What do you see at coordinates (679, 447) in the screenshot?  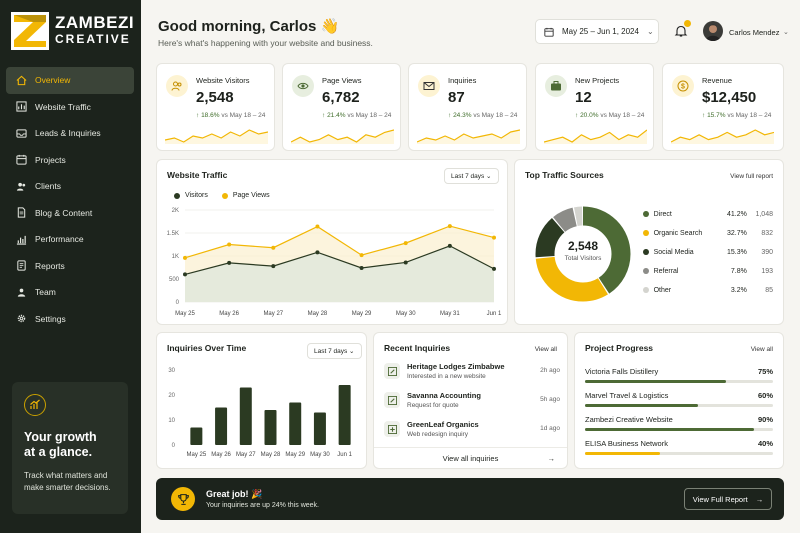 I see `project-row: ELISA Business Network 40%` at bounding box center [679, 447].